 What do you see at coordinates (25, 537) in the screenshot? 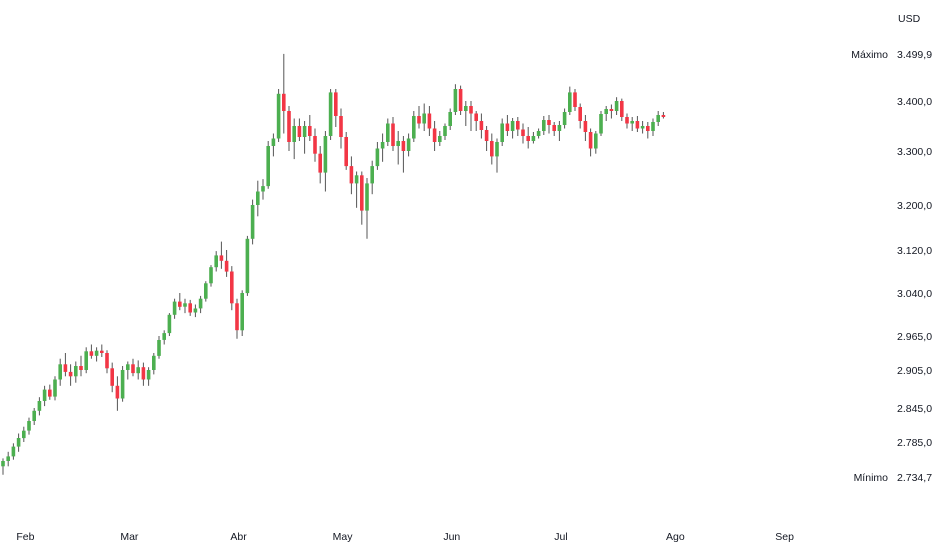
I see `x-tick-label: Feb` at bounding box center [25, 537].